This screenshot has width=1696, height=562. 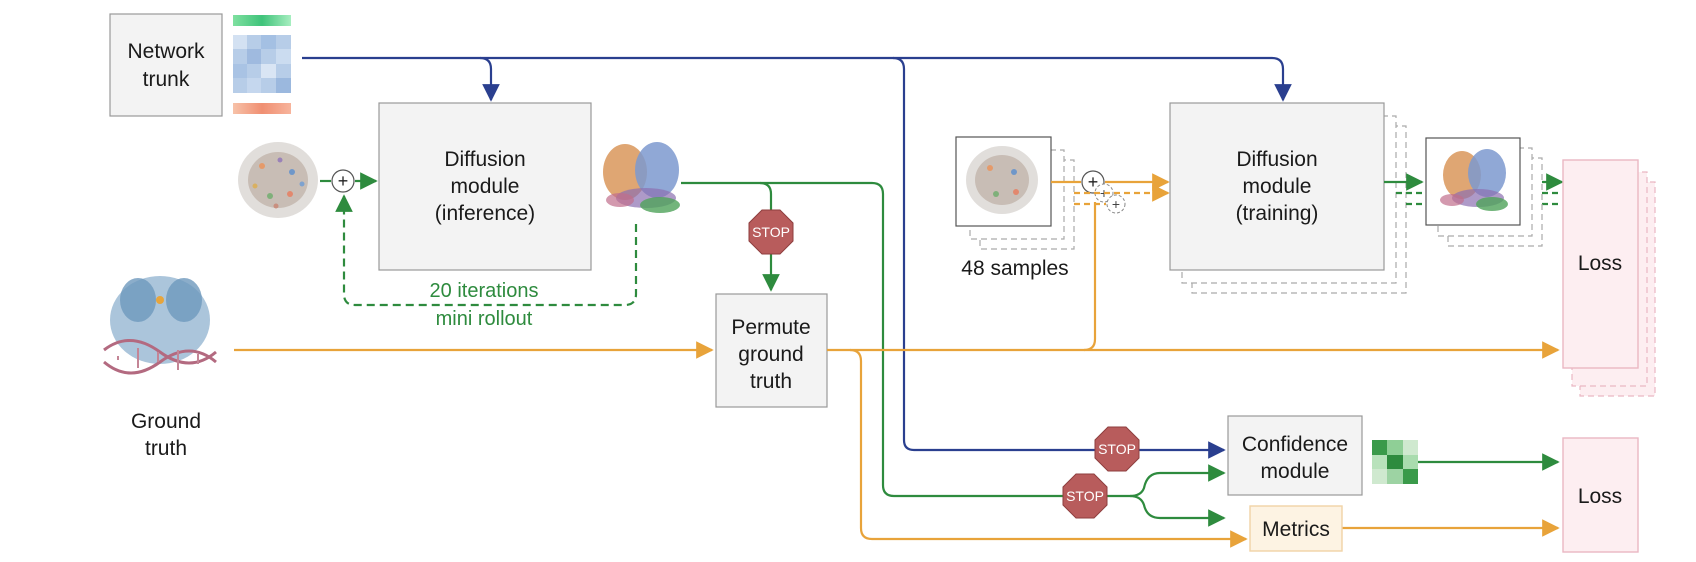 What do you see at coordinates (160, 325) in the screenshot?
I see `ground-truth-structure-icon` at bounding box center [160, 325].